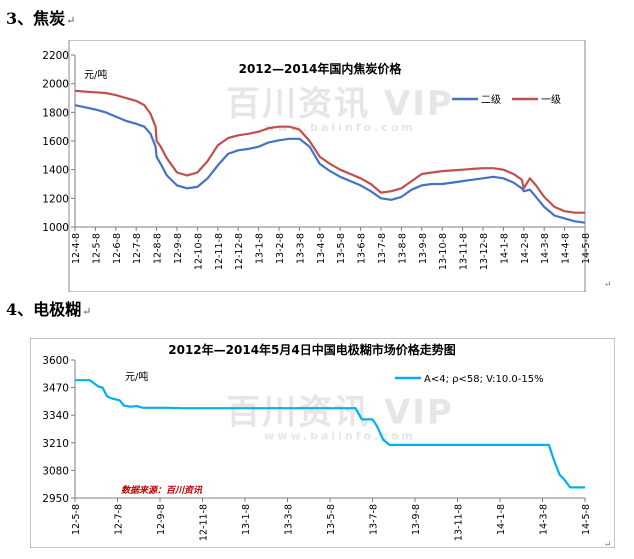 This screenshot has width=634, height=559. I want to click on y-tick-label: 2000, so click(55, 85).